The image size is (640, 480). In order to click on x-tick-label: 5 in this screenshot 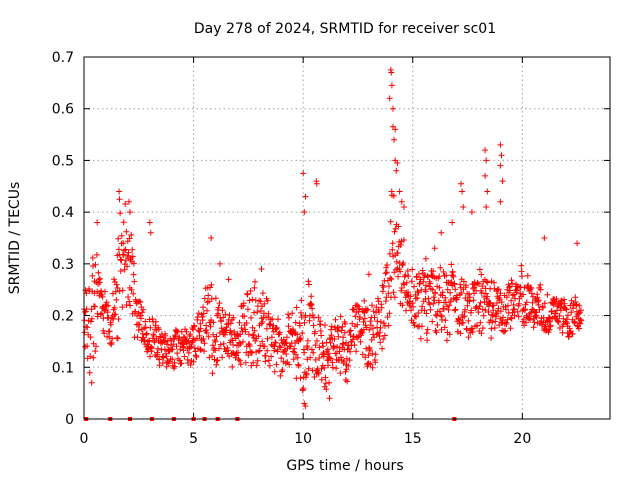, I will do `click(193, 439)`.